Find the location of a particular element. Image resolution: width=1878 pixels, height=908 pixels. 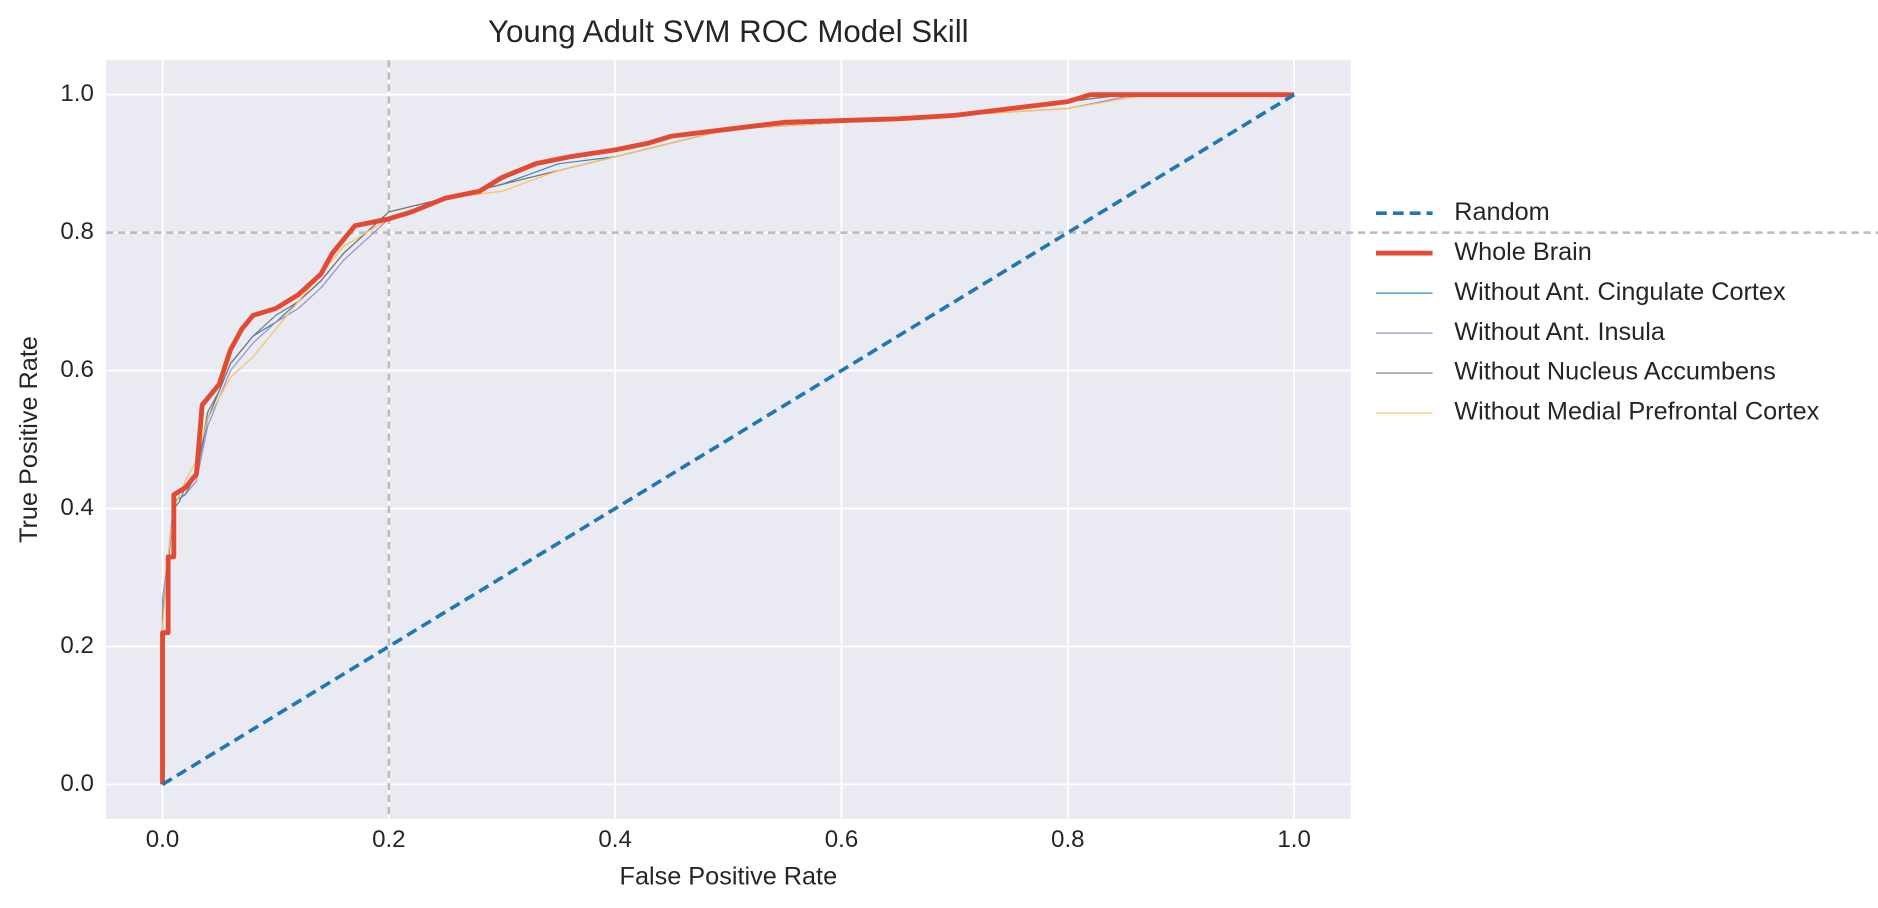

x-tick-label: 0.6 is located at coordinates (841, 839).